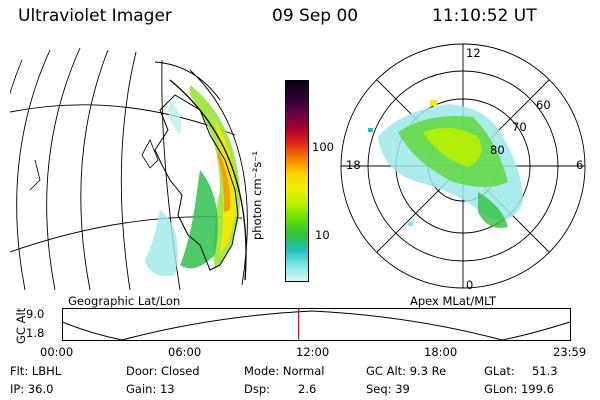 The image size is (600, 400). Describe the element at coordinates (307, 389) in the screenshot. I see `dsp-value: 2.6` at that location.